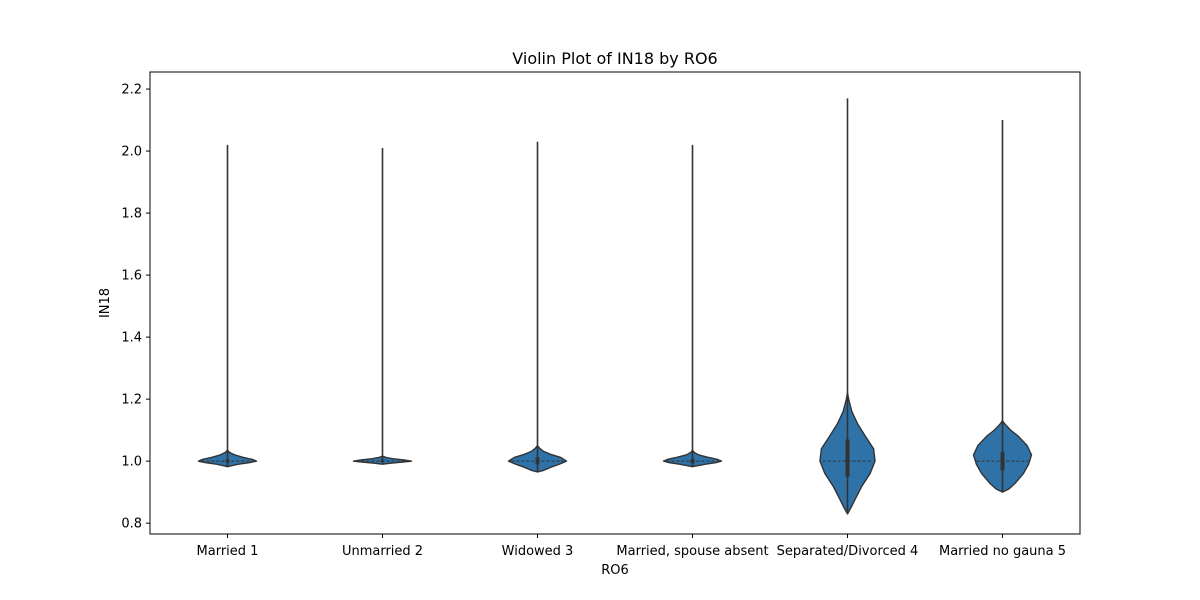 Image resolution: width=1200 pixels, height=600 pixels. I want to click on y-tick-label: 1.8, so click(131, 214).